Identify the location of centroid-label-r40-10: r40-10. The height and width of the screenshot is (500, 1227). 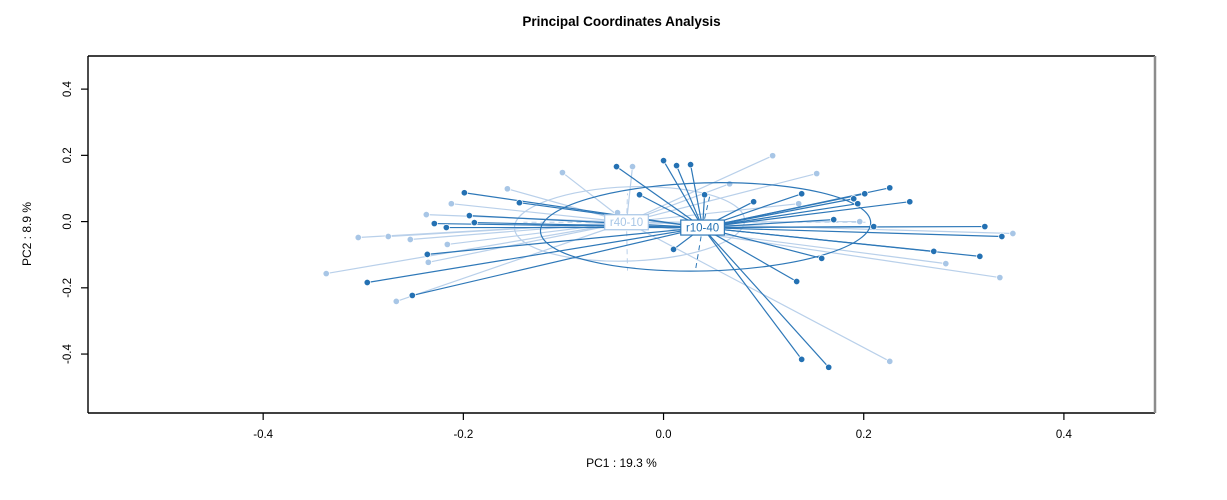
(626, 223).